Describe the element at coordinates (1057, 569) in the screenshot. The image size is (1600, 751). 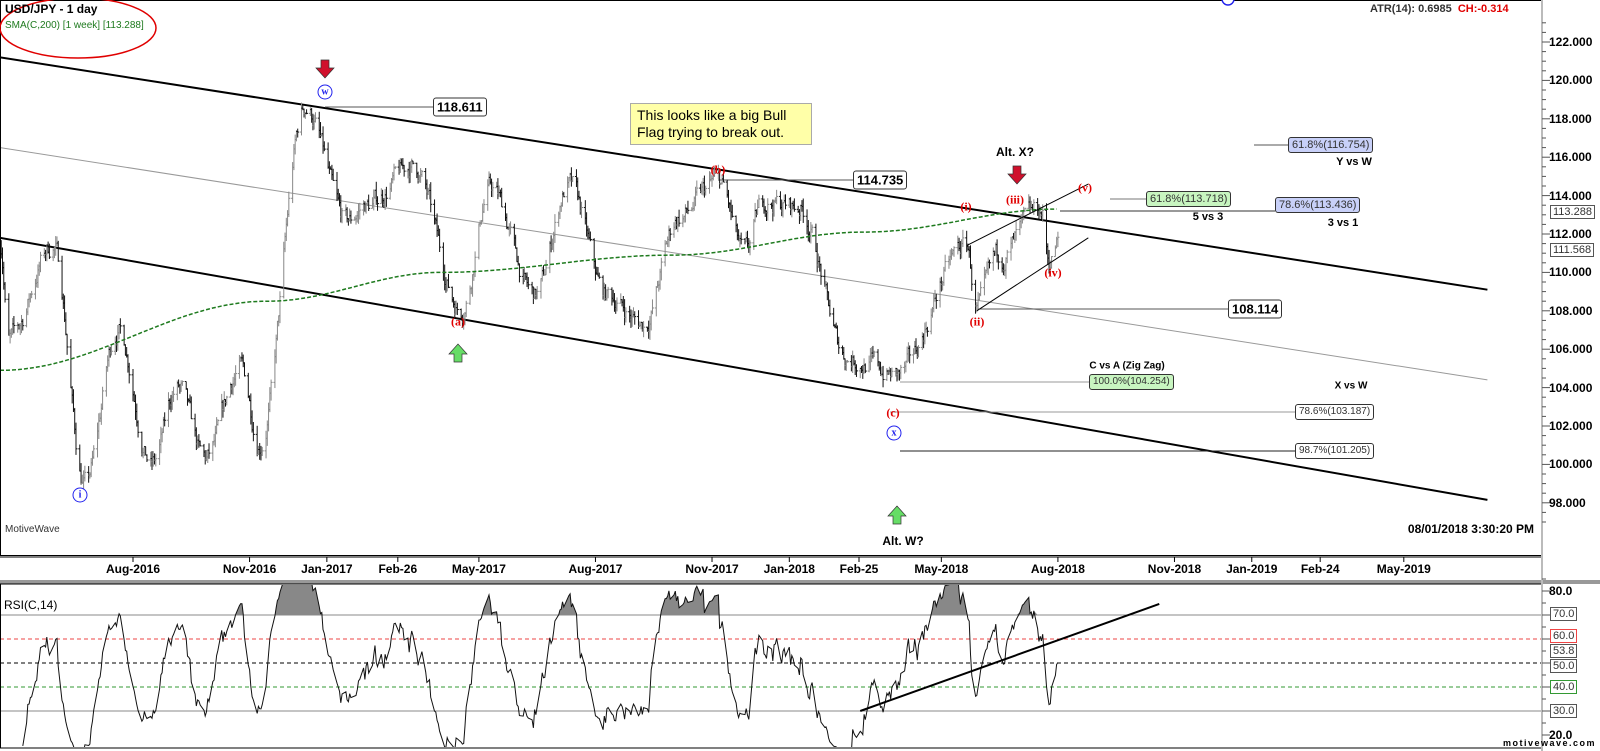
I see `time-tick-label: Aug-2018` at that location.